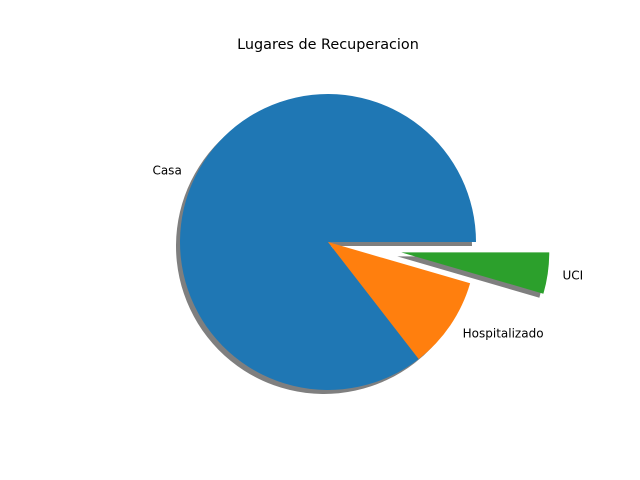 This screenshot has width=640, height=480. I want to click on slice-label-uci: UCI, so click(572, 275).